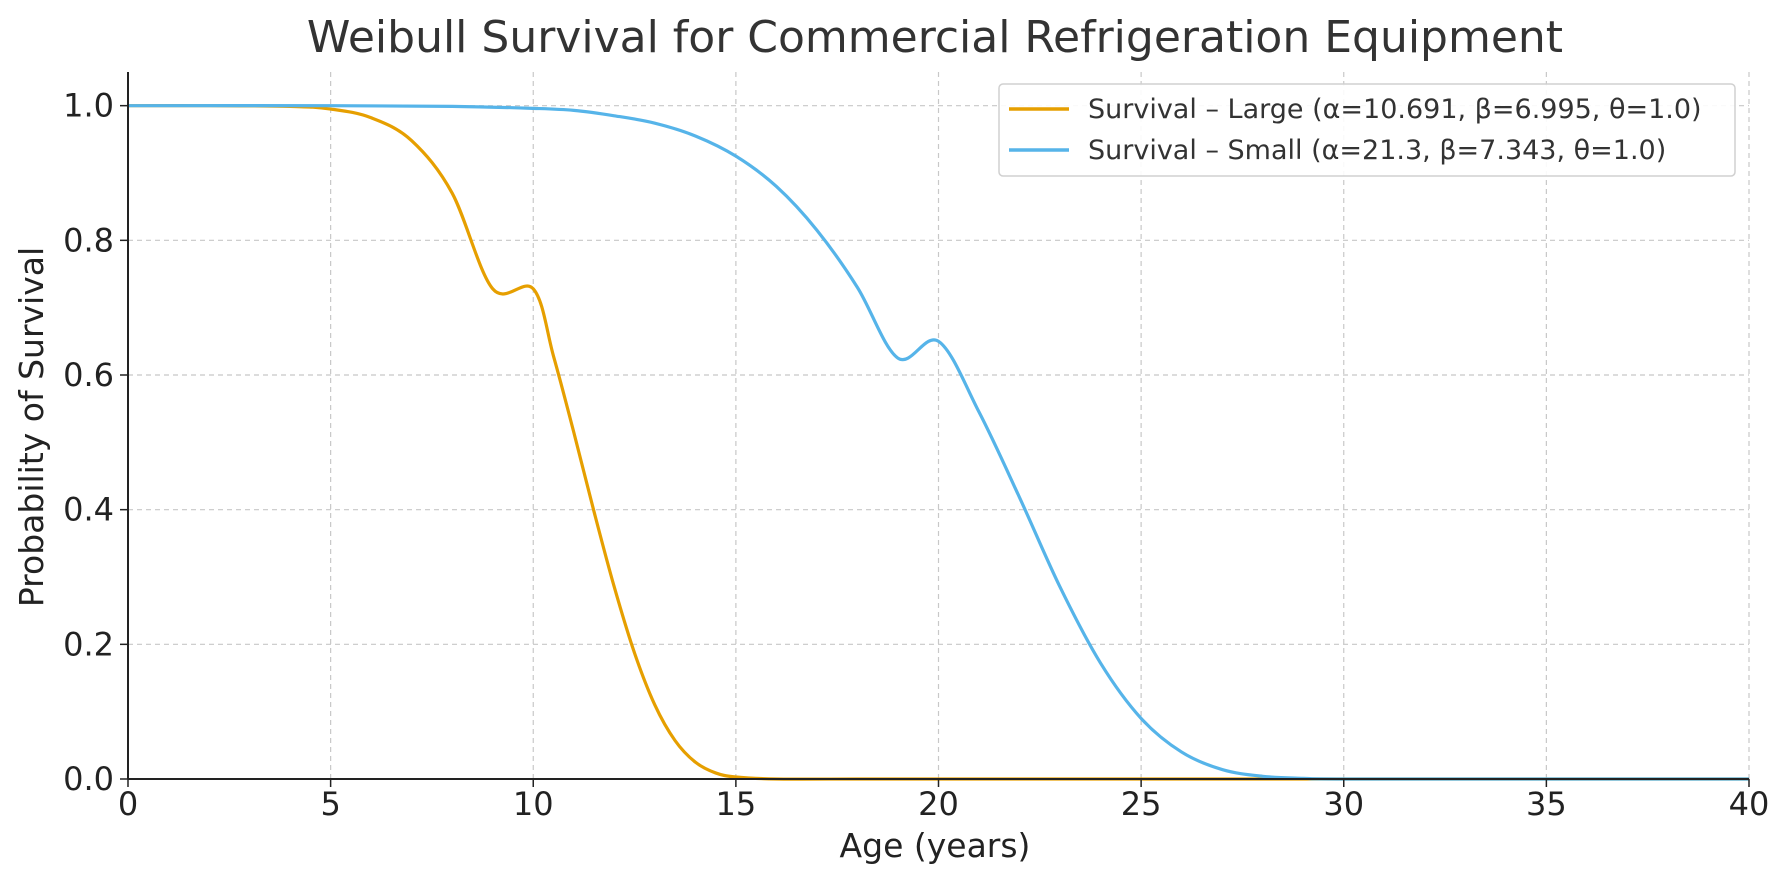  Describe the element at coordinates (938, 804) in the screenshot. I see `x-tick-label: 20` at that location.